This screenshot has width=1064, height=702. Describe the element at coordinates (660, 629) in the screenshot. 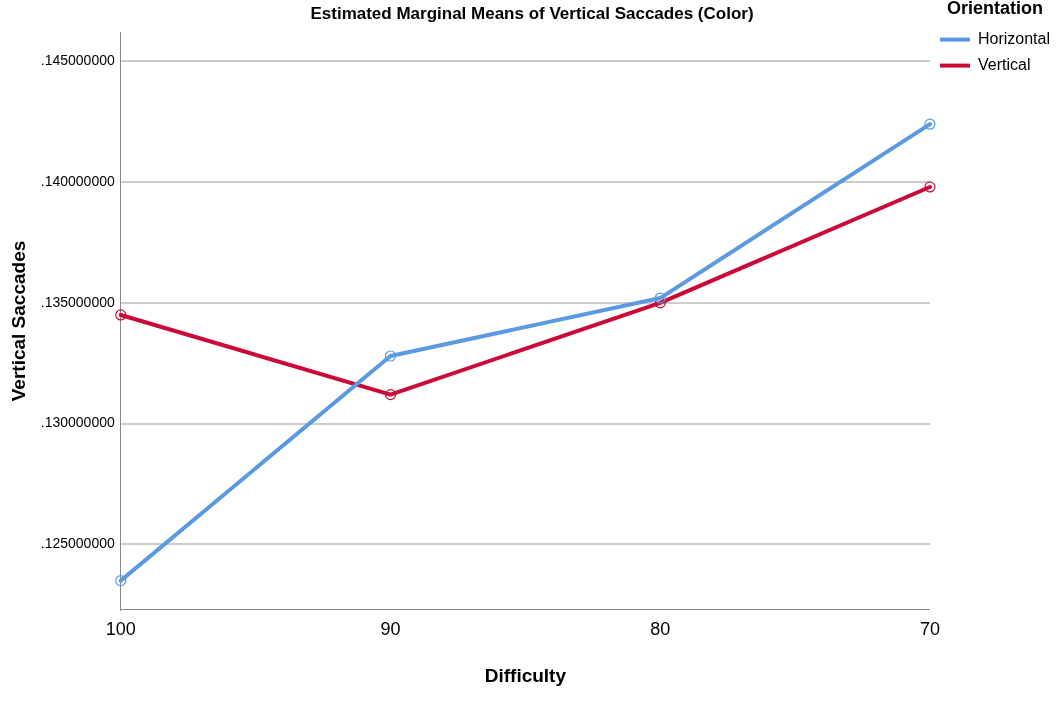

I see `x-tick-label: 80` at that location.